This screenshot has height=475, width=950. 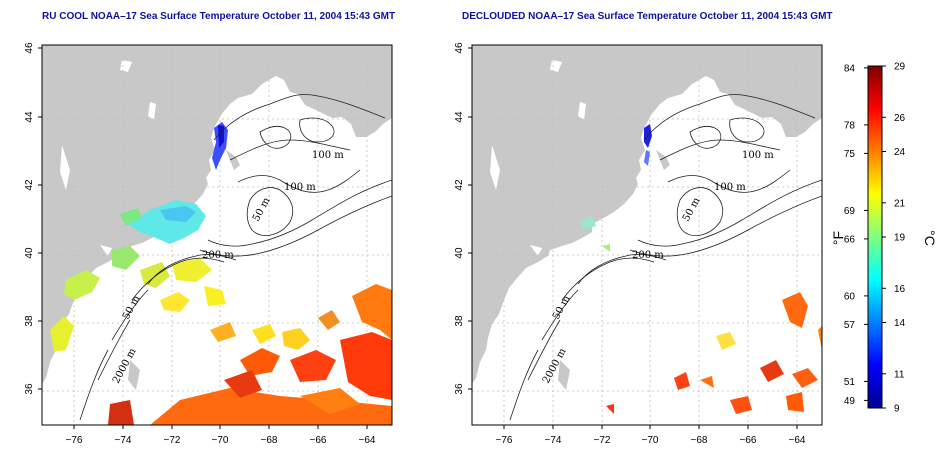 I want to click on left-x-tick-label: −76, so click(x=74, y=440).